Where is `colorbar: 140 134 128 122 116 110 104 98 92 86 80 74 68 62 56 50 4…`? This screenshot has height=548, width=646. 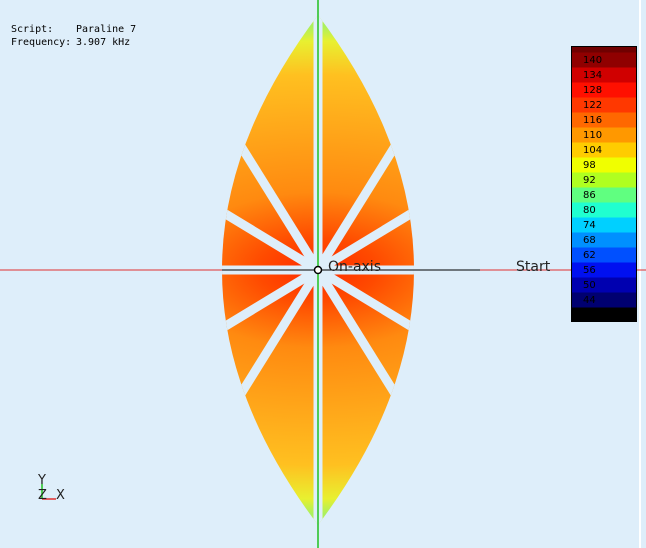
colorbar: 140 134 128 122 116 110 104 98 92 86 80 74 68 62 56 50 4… is located at coordinates (604, 184).